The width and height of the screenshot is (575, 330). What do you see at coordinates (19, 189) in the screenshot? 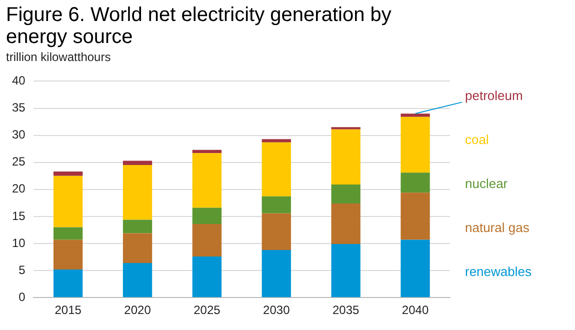
I see `y-tick-label: 20` at bounding box center [19, 189].